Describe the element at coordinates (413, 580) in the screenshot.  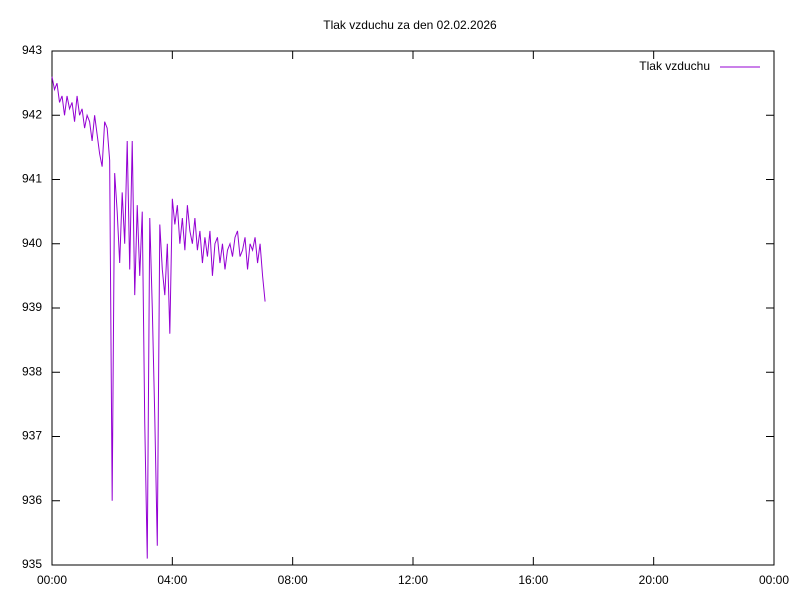
I see `x-tick-label: 12:00` at that location.